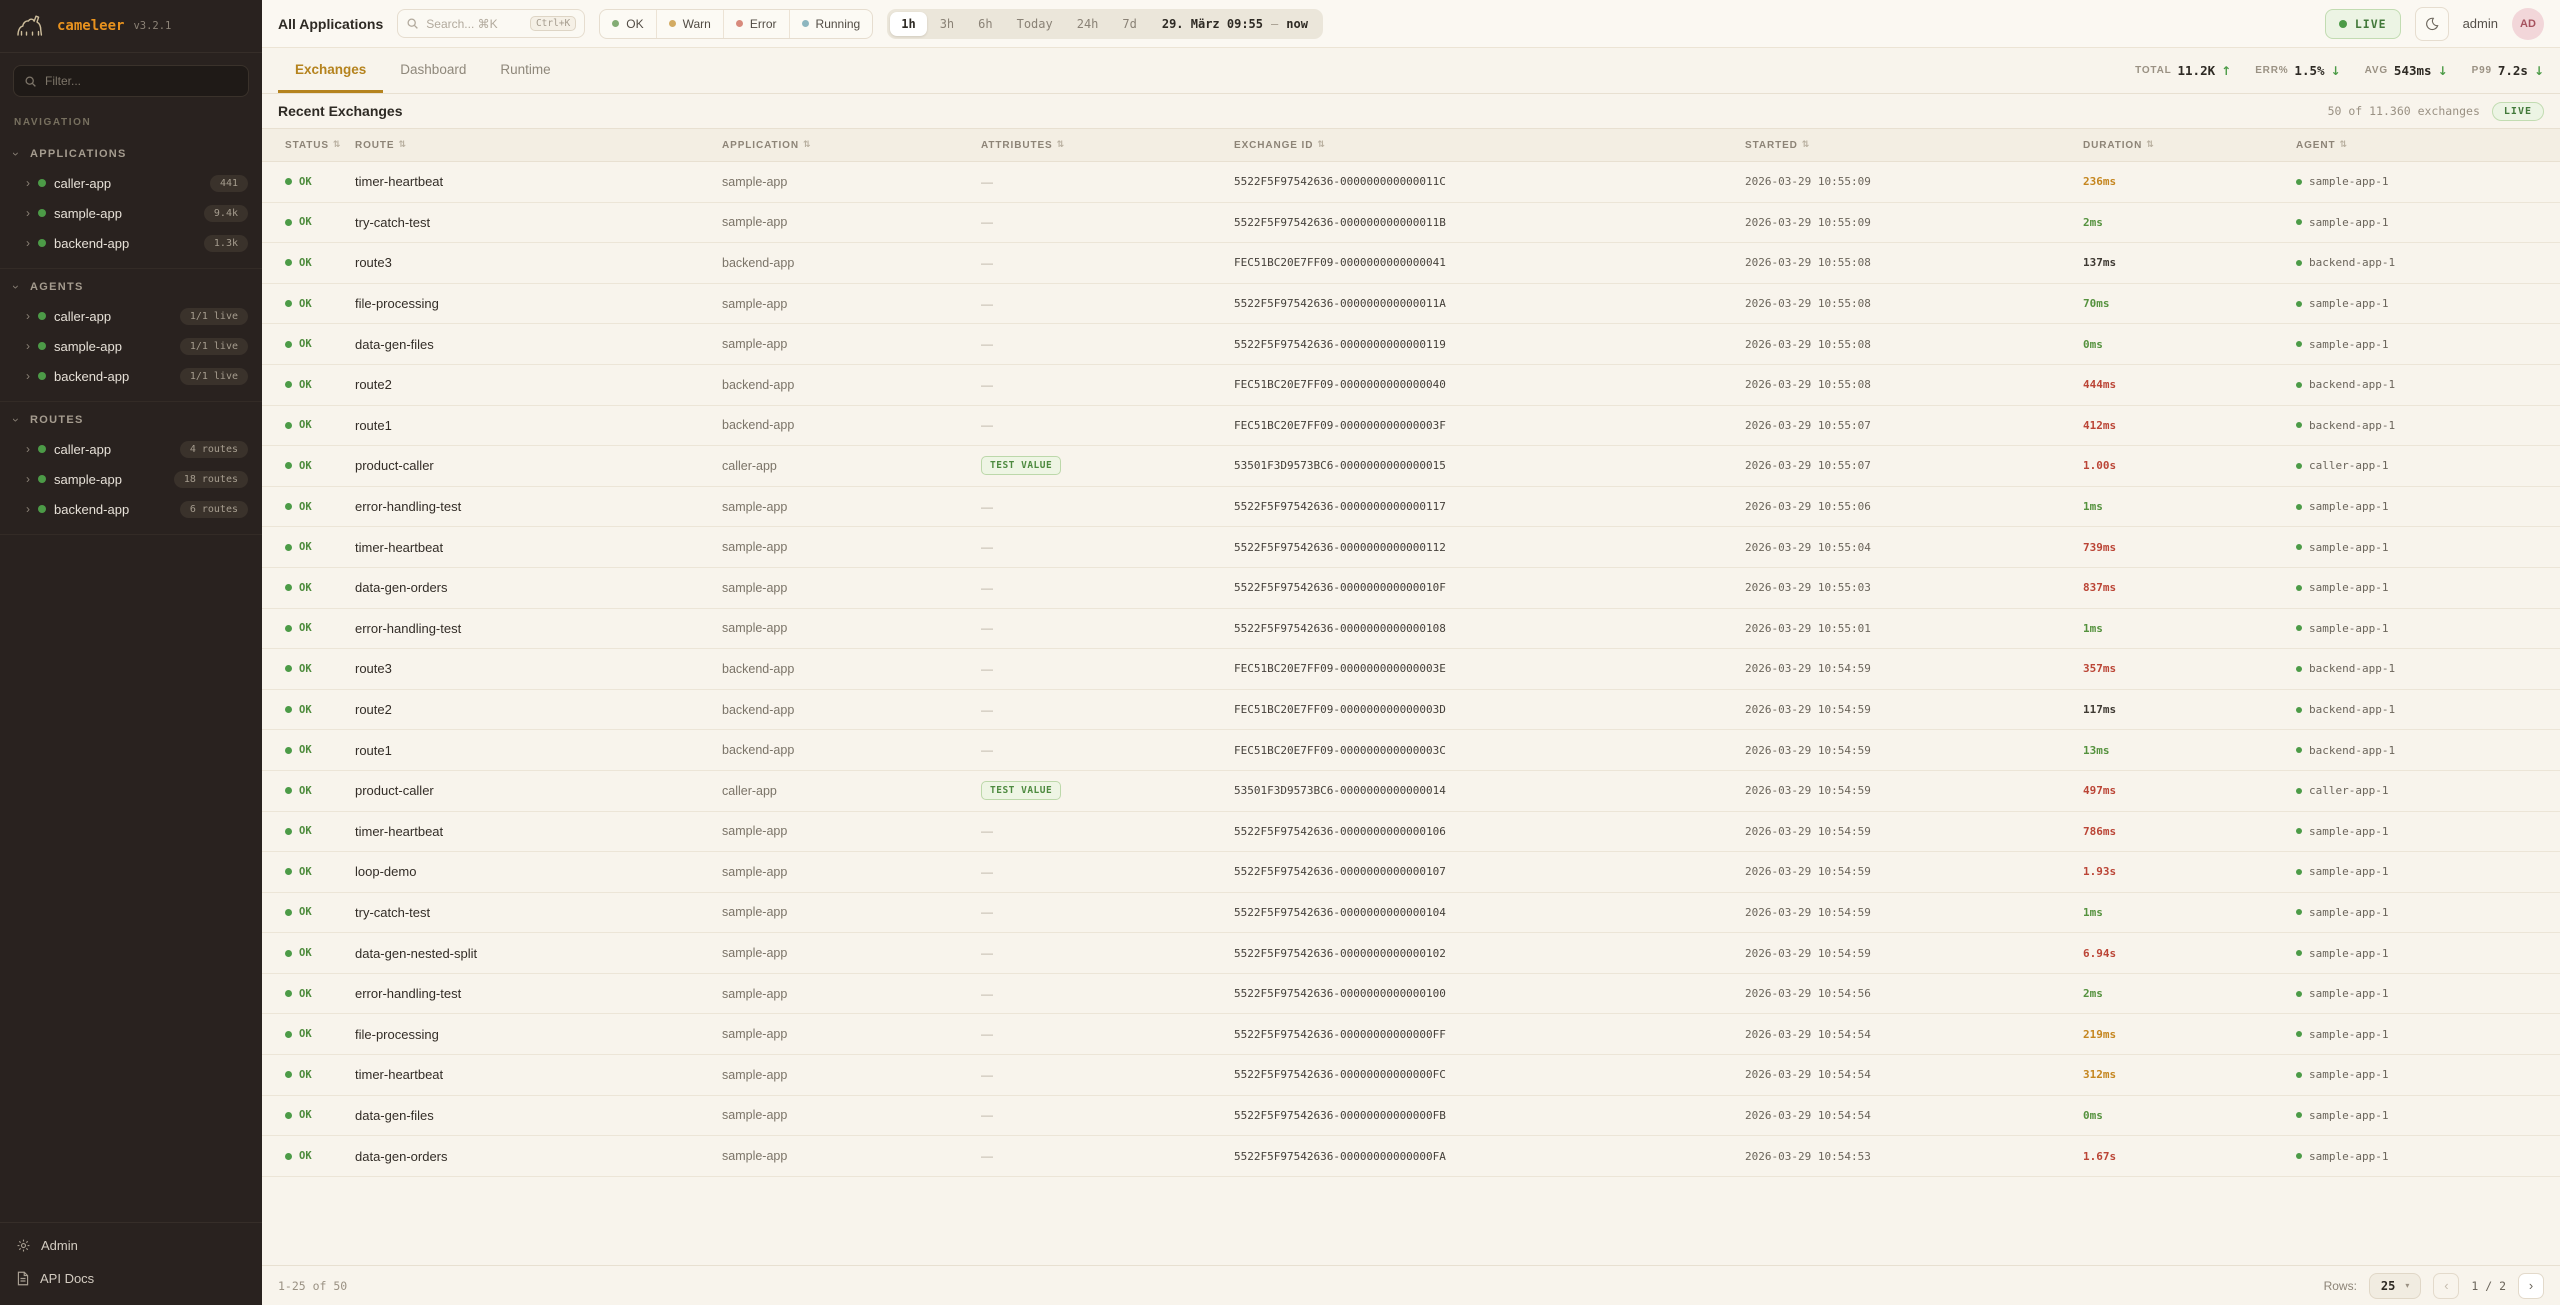 This screenshot has height=1305, width=2560. What do you see at coordinates (131, 420) in the screenshot?
I see `group-header-routes: › ROUTES` at bounding box center [131, 420].